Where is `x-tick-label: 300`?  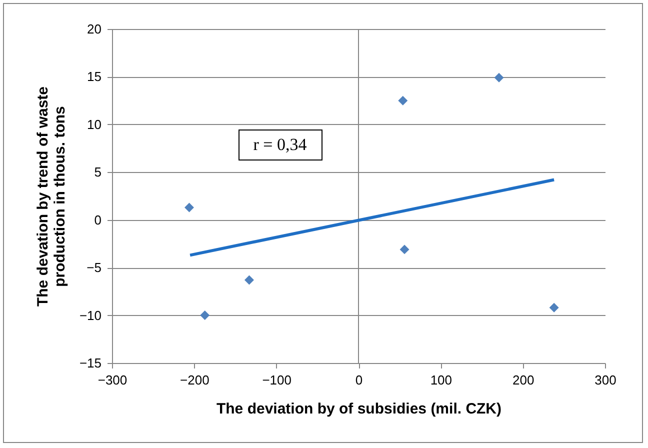 x-tick-label: 300 is located at coordinates (605, 380).